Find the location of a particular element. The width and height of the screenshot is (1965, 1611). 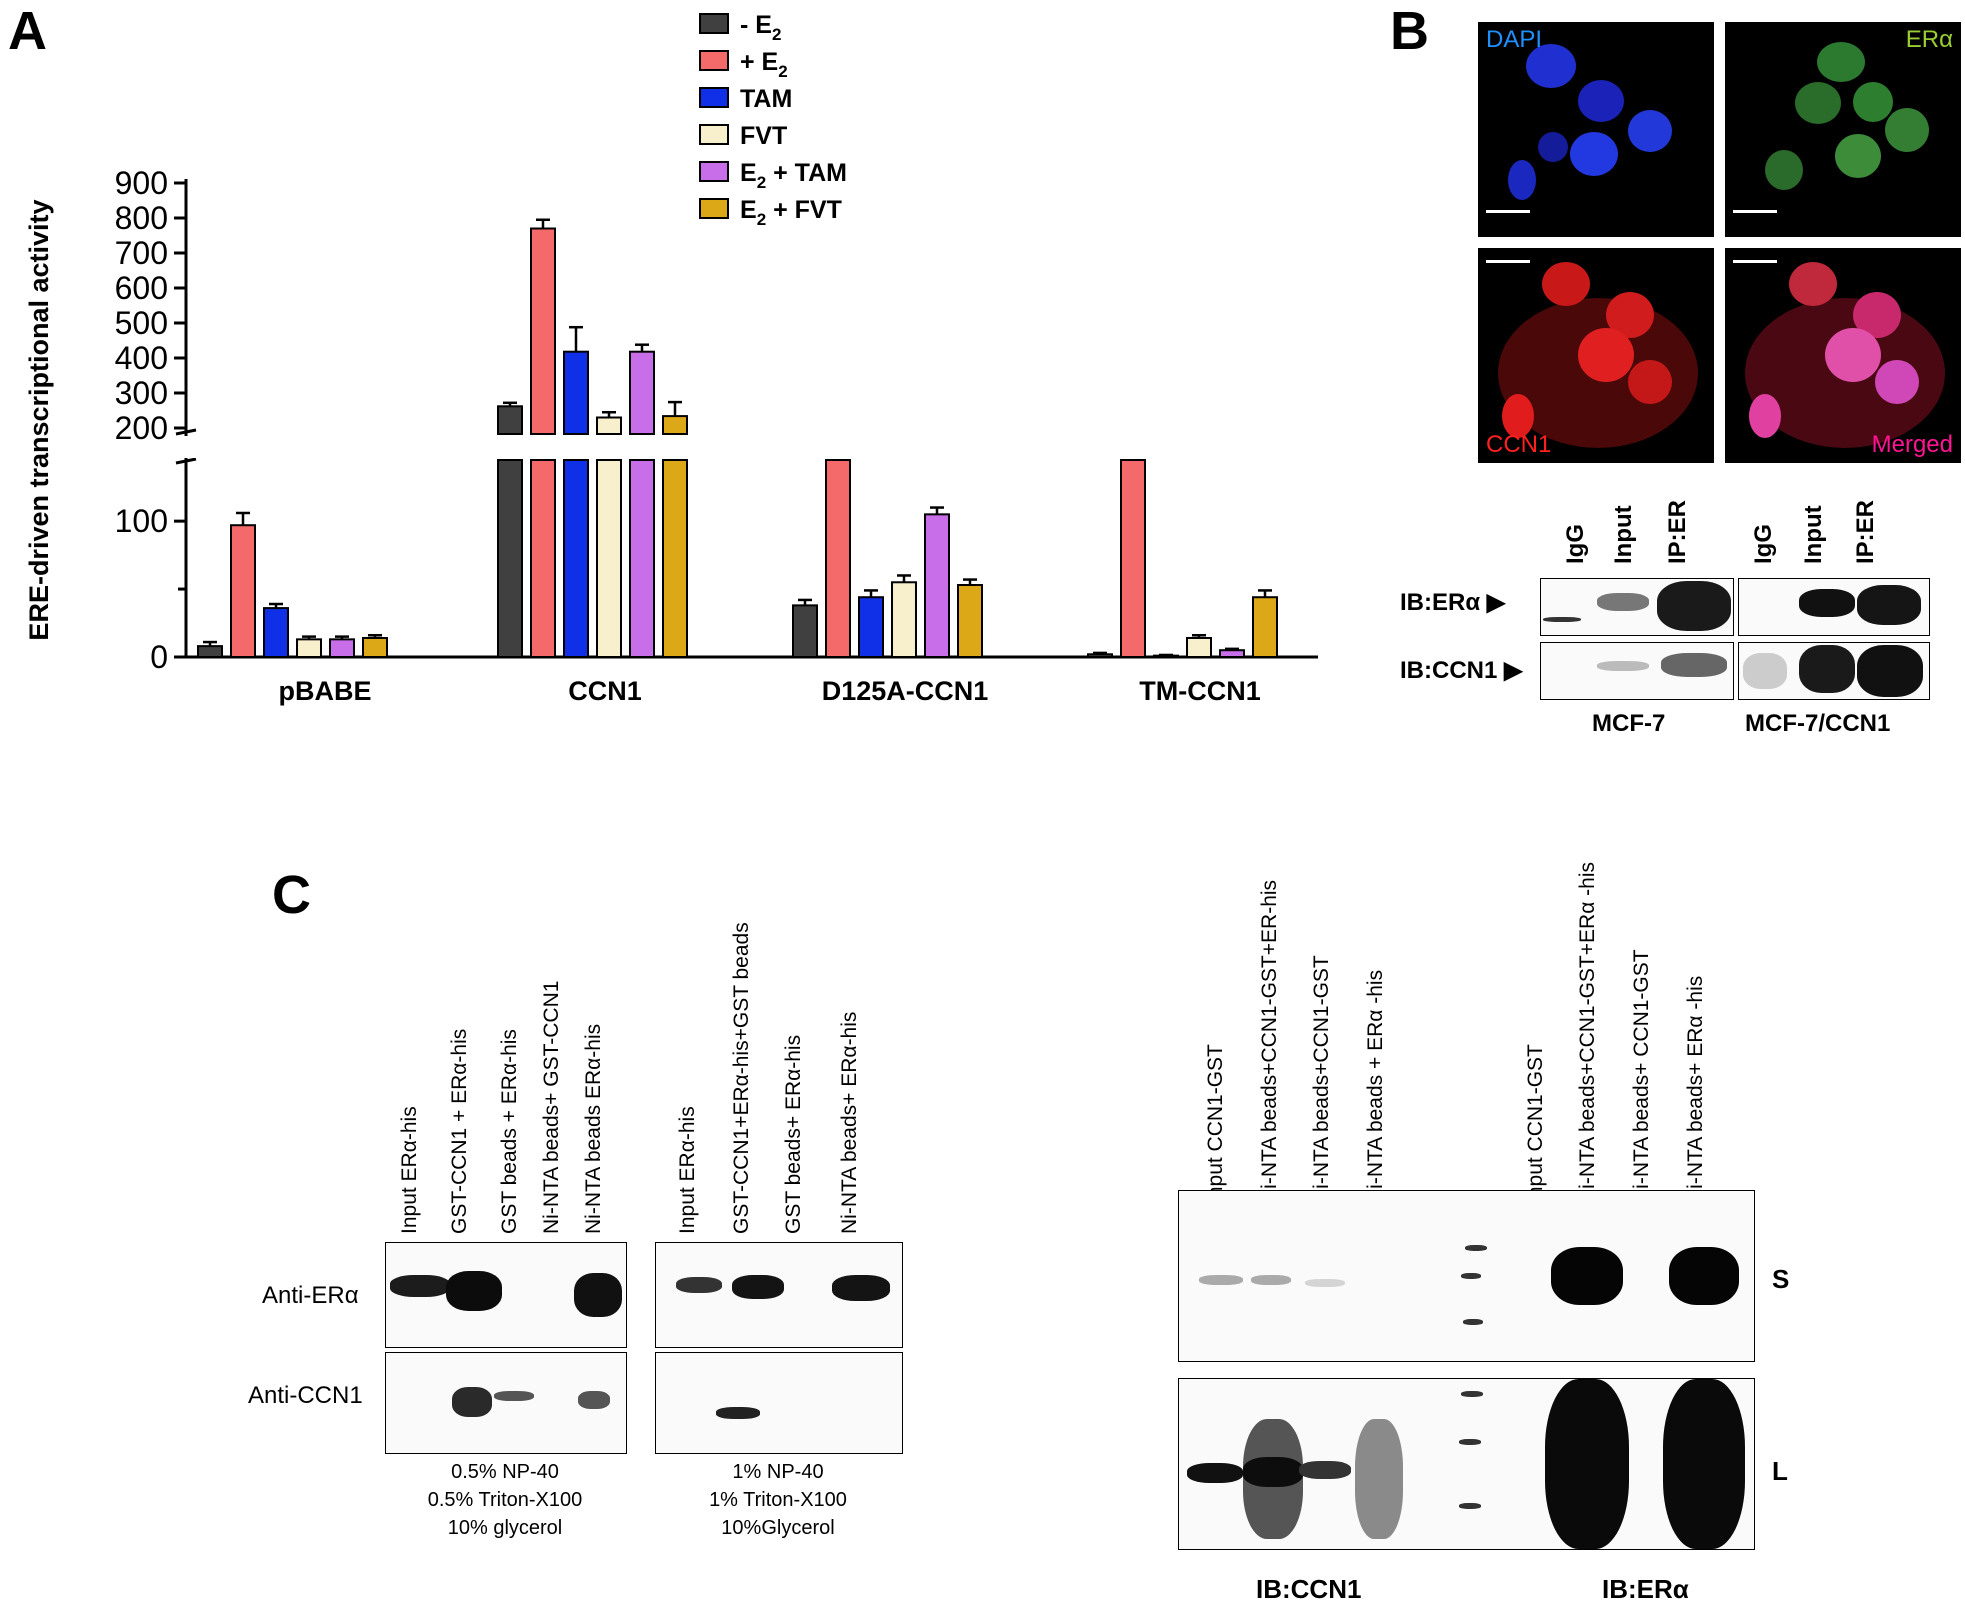

lane-label-c6: Input ERα-his is located at coordinates (687, 1170).